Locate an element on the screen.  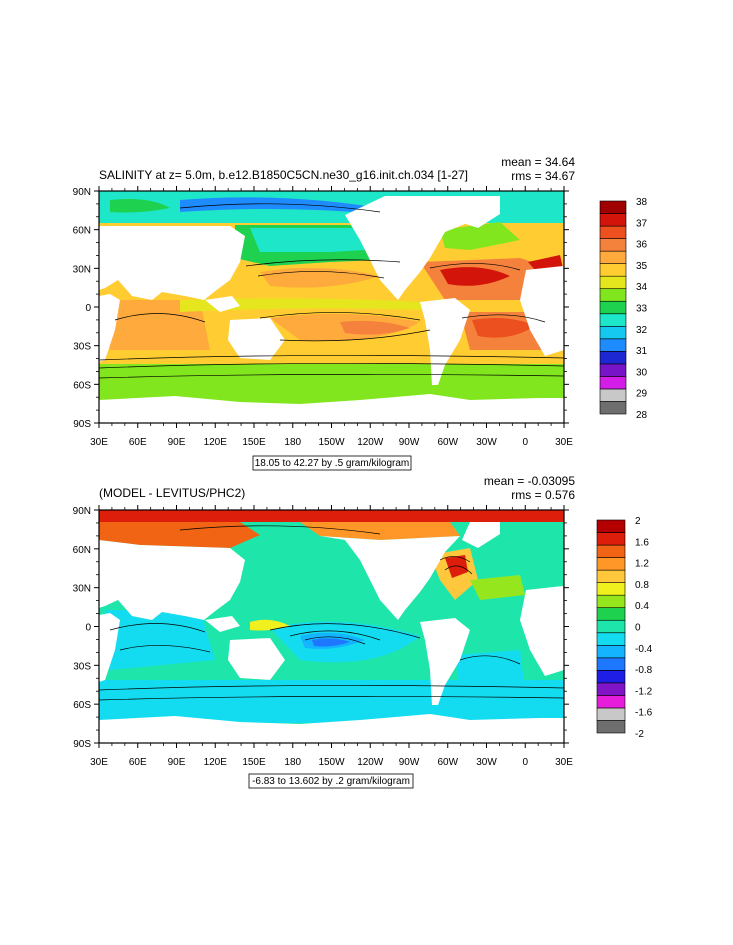
salinity-colorbar-label: 35 is located at coordinates (642, 266).